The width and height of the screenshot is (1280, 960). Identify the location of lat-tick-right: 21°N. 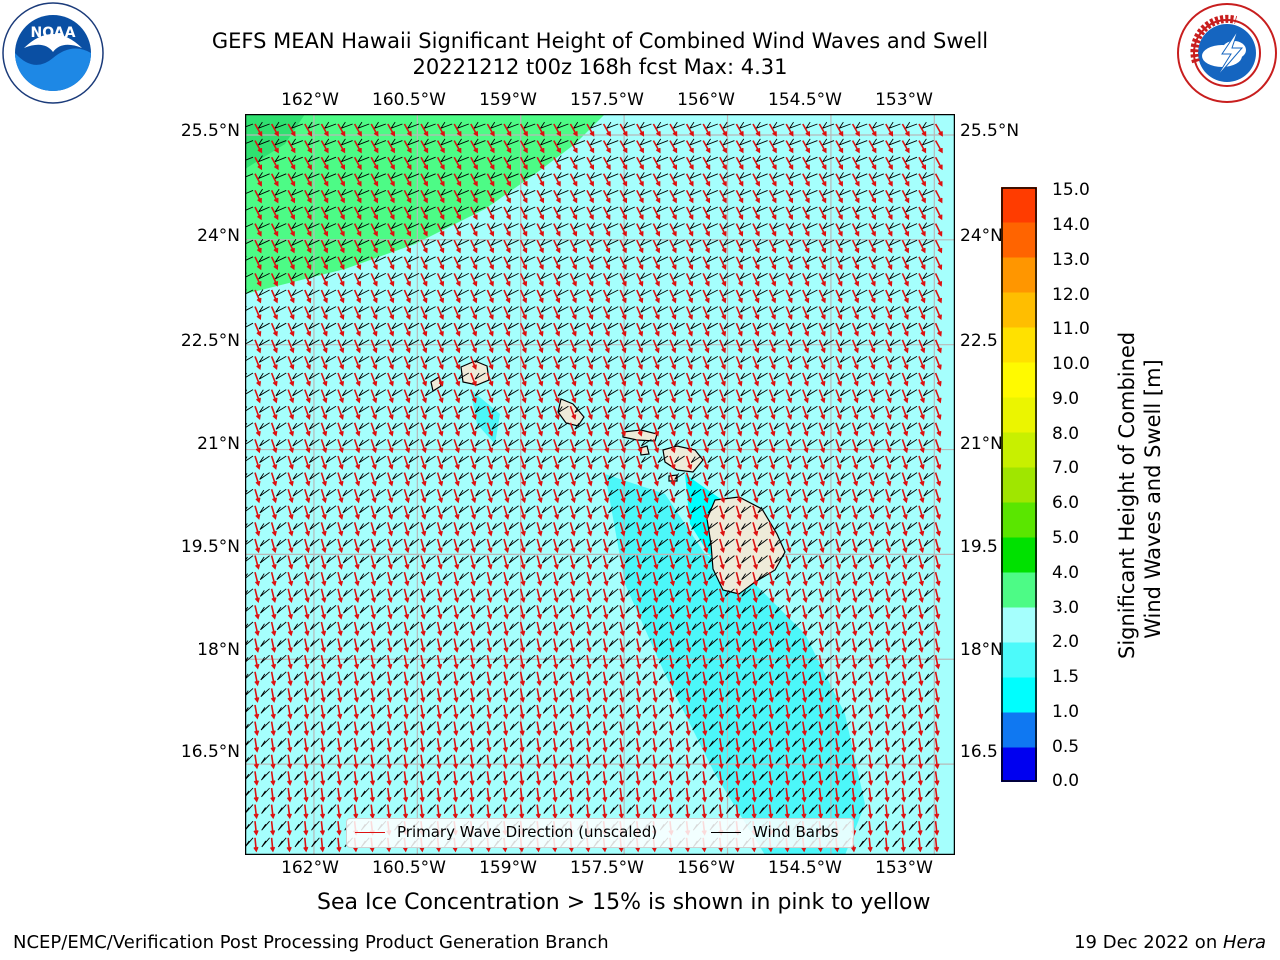
(981, 444).